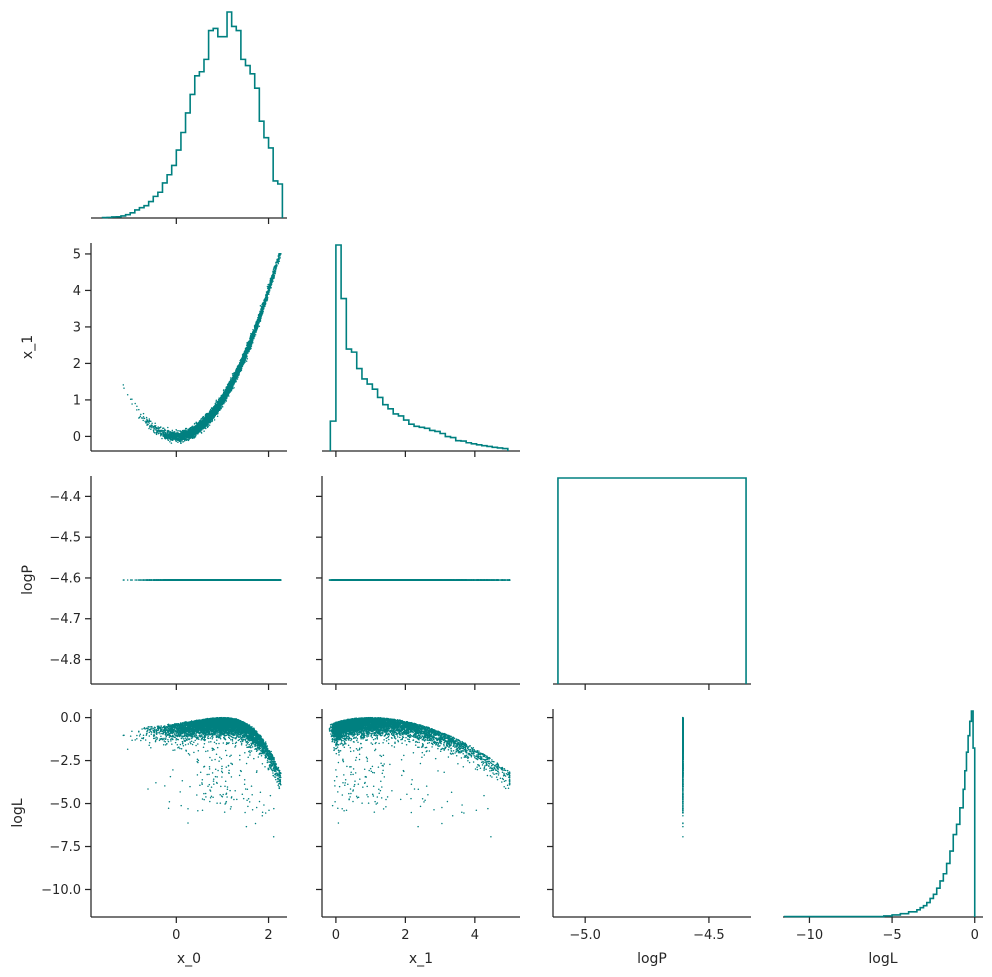  I want to click on y-tick-label: 1, so click(77, 400).